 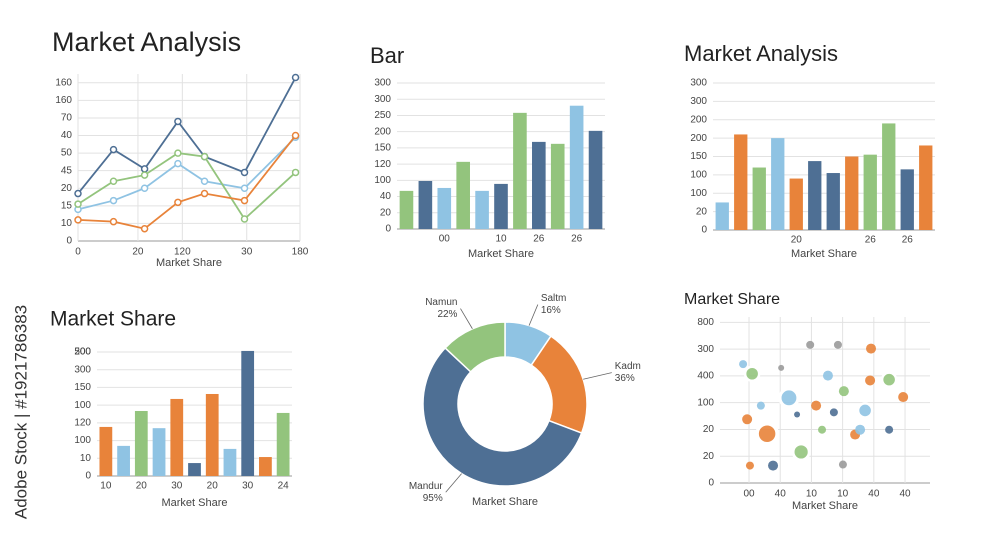 I want to click on slice-label: Saltm, so click(x=554, y=298).